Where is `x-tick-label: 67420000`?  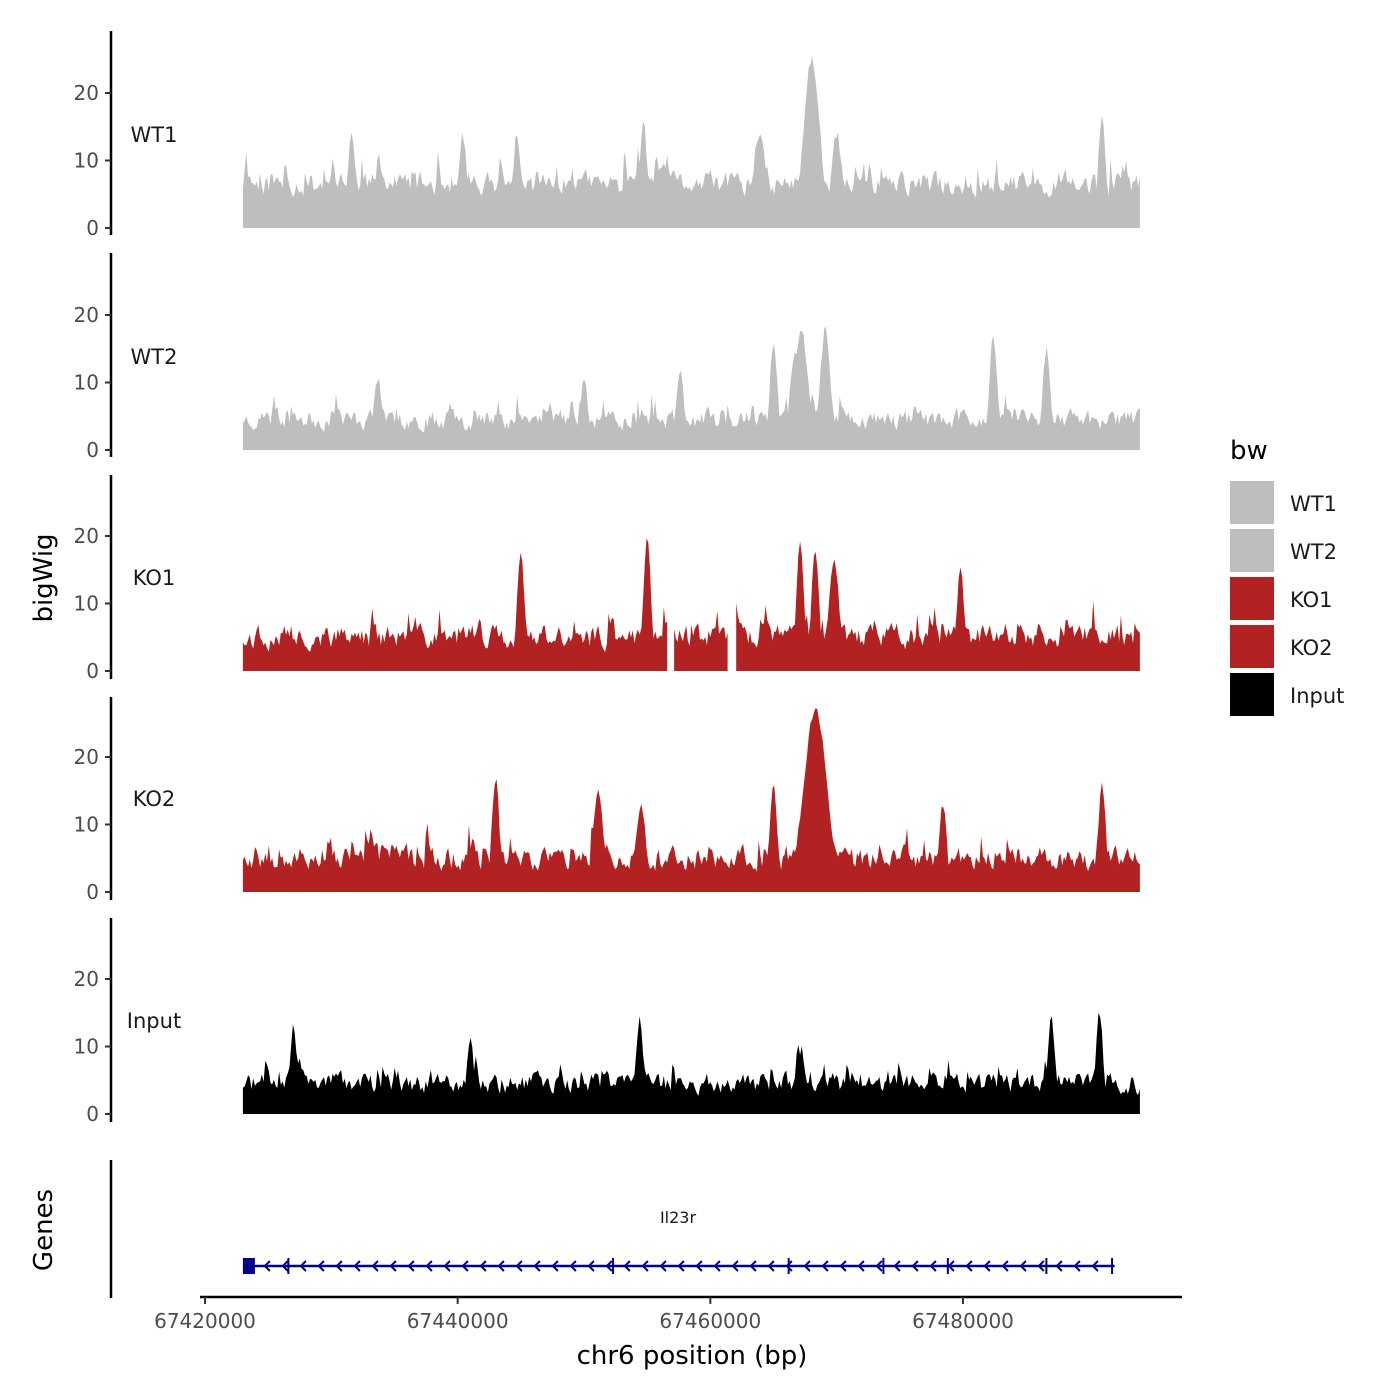 x-tick-label: 67420000 is located at coordinates (205, 1321).